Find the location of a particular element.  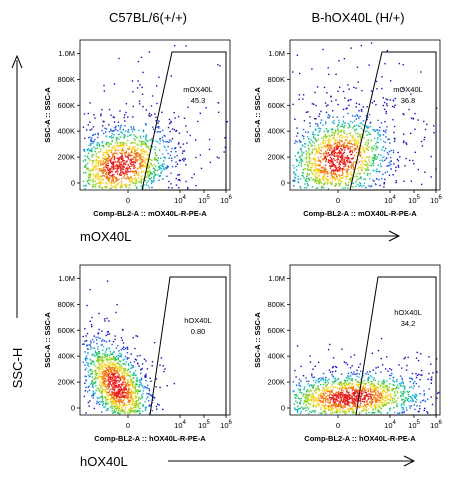

y-tick-label: 400K is located at coordinates (276, 131).